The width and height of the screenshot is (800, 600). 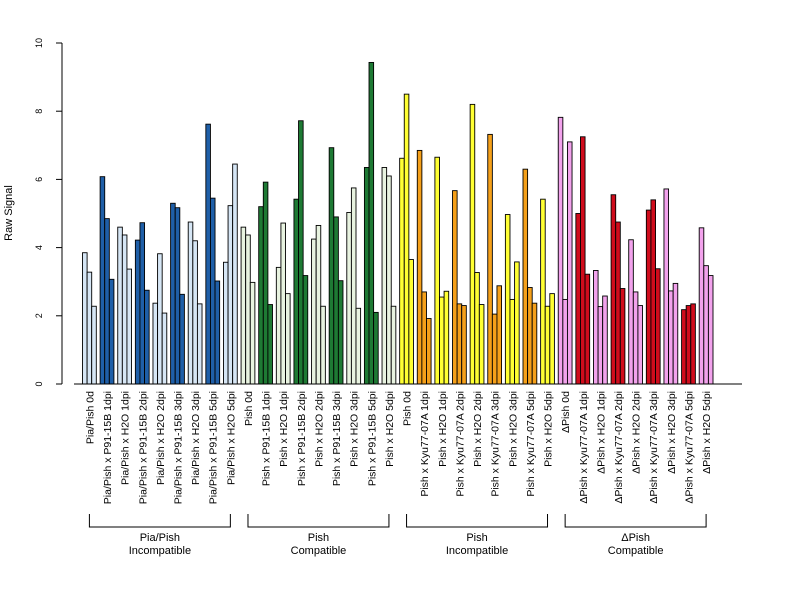 I want to click on x-tick-label: Pish x H2O 5dpi, so click(x=549, y=429).